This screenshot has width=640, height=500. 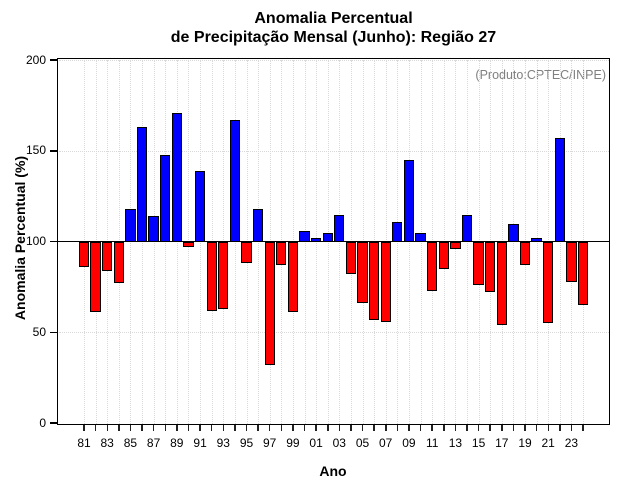 I want to click on y-axis-tick-label: 0, so click(x=42, y=422).